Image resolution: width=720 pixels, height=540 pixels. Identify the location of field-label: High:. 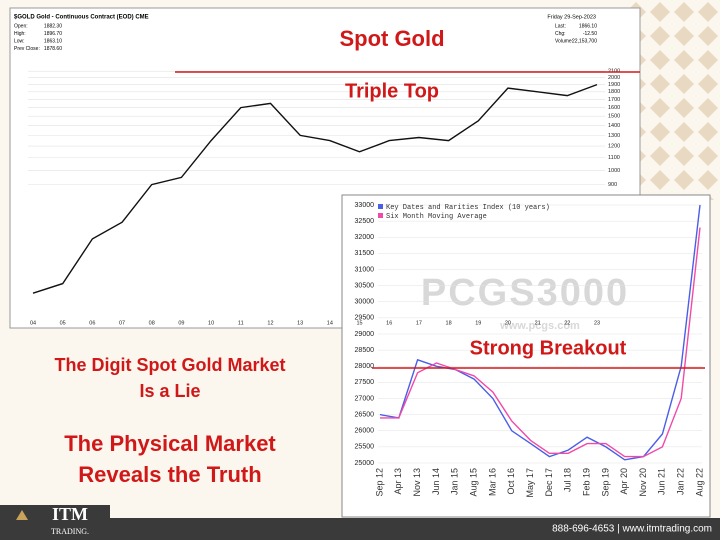
(20, 34).